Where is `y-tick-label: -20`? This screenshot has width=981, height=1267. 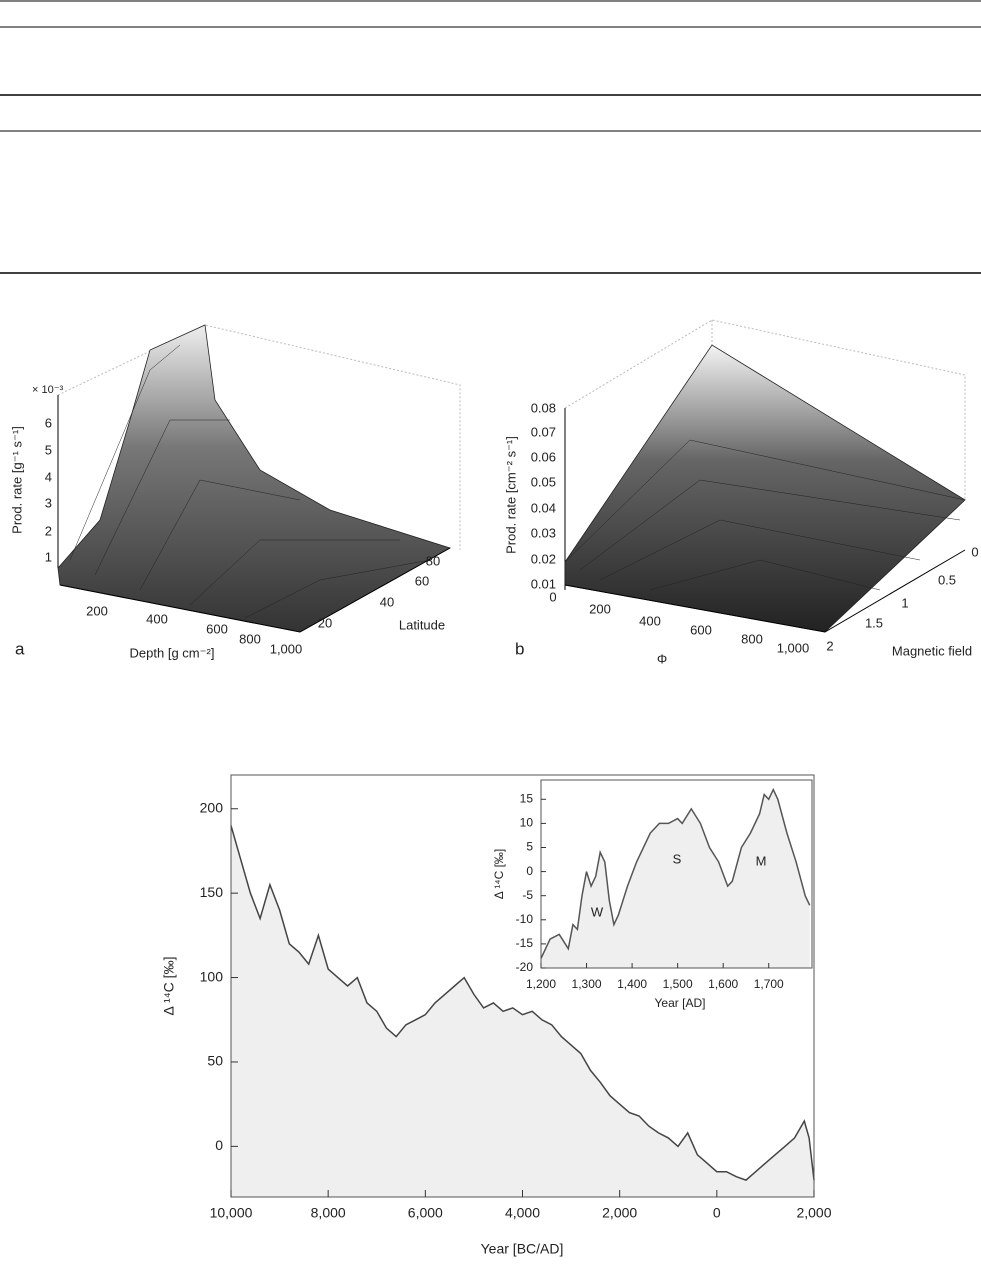 y-tick-label: -20 is located at coordinates (525, 967).